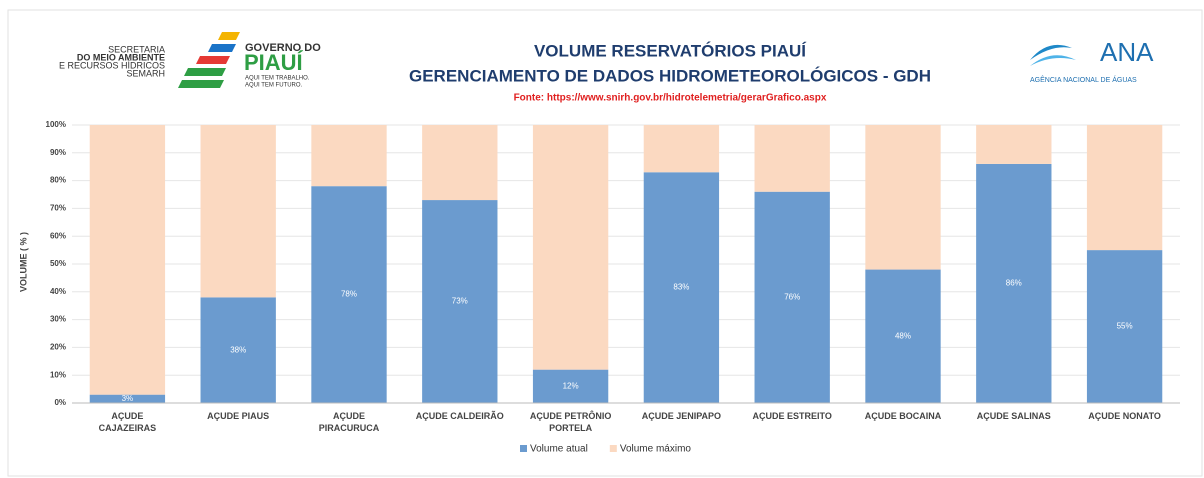 The image size is (1204, 478). I want to click on logo-text: AGÊNCIA NACIONAL DE ÁGUAS, so click(1083, 79).